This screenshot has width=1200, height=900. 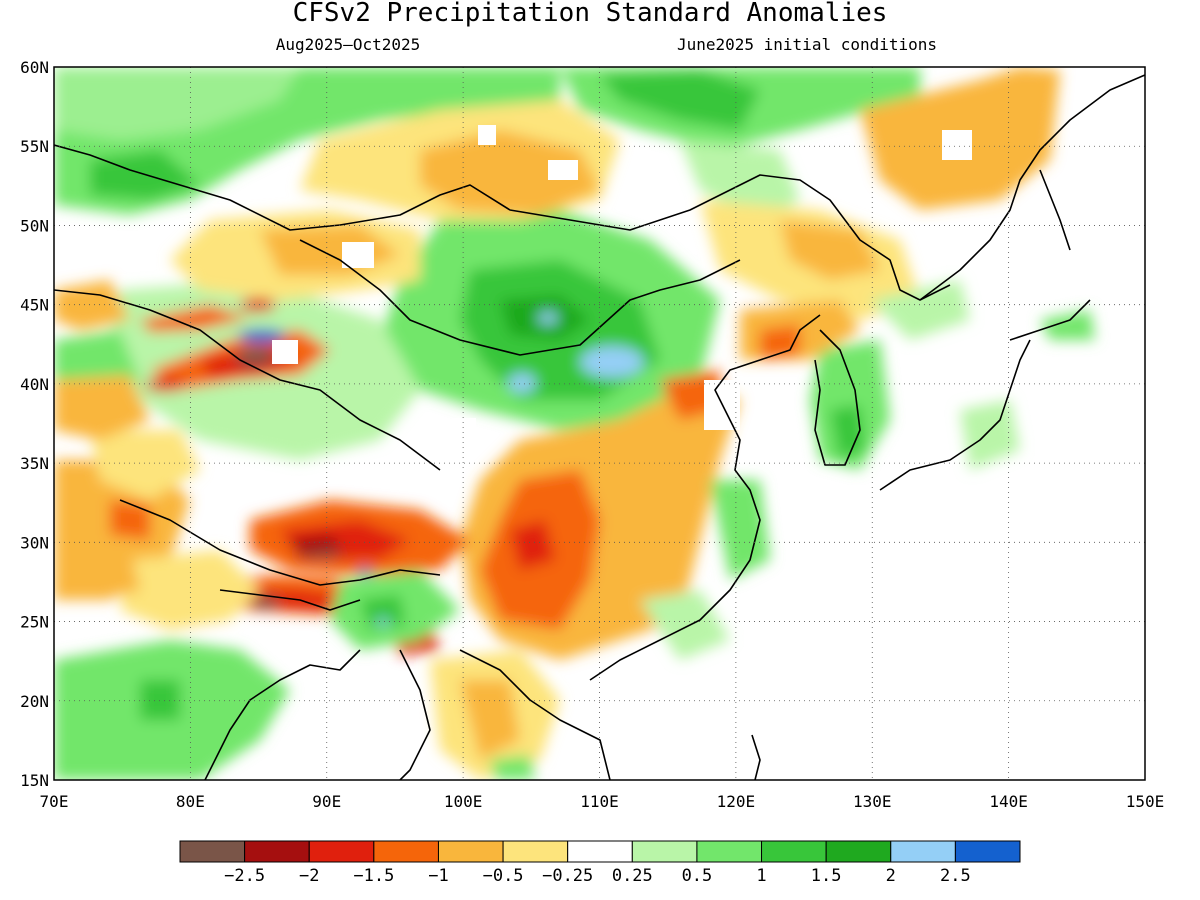 I want to click on lon-tick-label: 150E, so click(x=1145, y=801).